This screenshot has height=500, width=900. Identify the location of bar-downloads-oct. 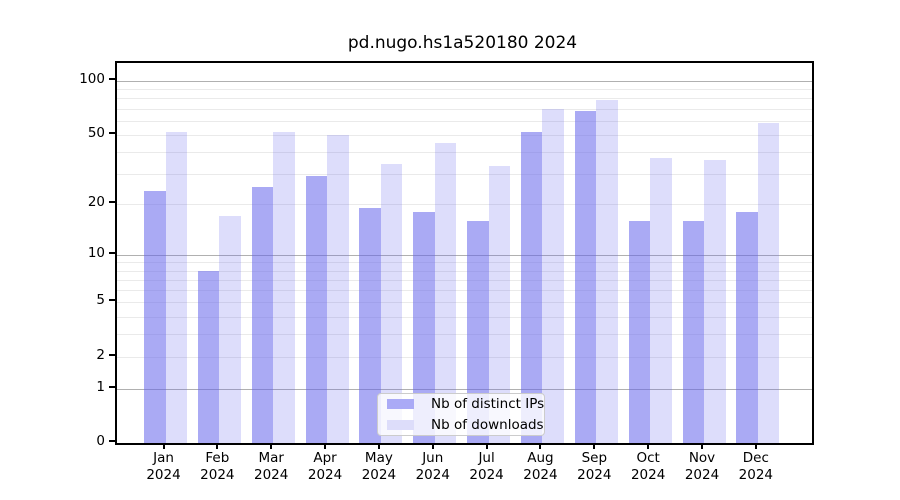
(661, 300).